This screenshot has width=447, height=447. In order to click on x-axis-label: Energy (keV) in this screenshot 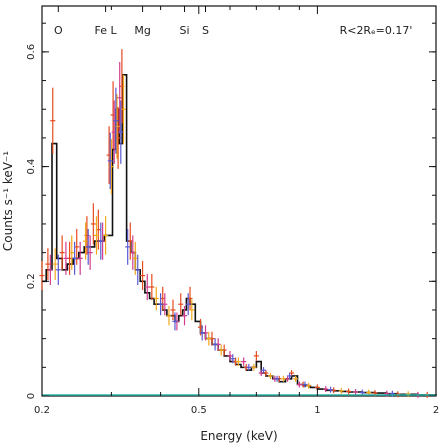, I will do `click(238, 436)`.